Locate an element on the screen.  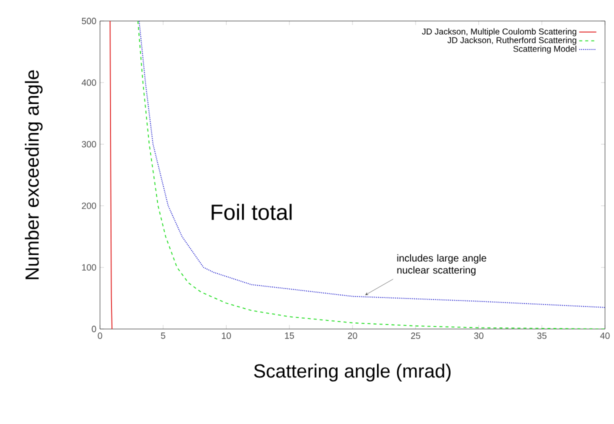
legend-label: Scattering Model is located at coordinates (544, 50).